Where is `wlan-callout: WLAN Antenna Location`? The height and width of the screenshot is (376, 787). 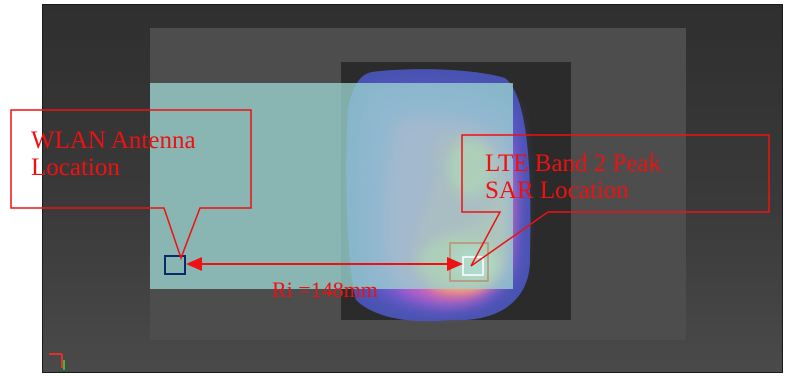
wlan-callout: WLAN Antenna Location is located at coordinates (131, 185).